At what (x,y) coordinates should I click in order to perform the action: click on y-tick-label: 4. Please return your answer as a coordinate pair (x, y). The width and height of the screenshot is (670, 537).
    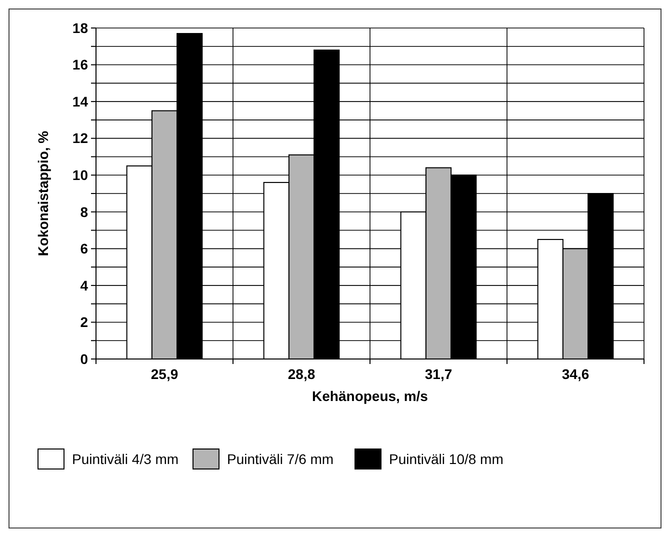
    Looking at the image, I should click on (84, 285).